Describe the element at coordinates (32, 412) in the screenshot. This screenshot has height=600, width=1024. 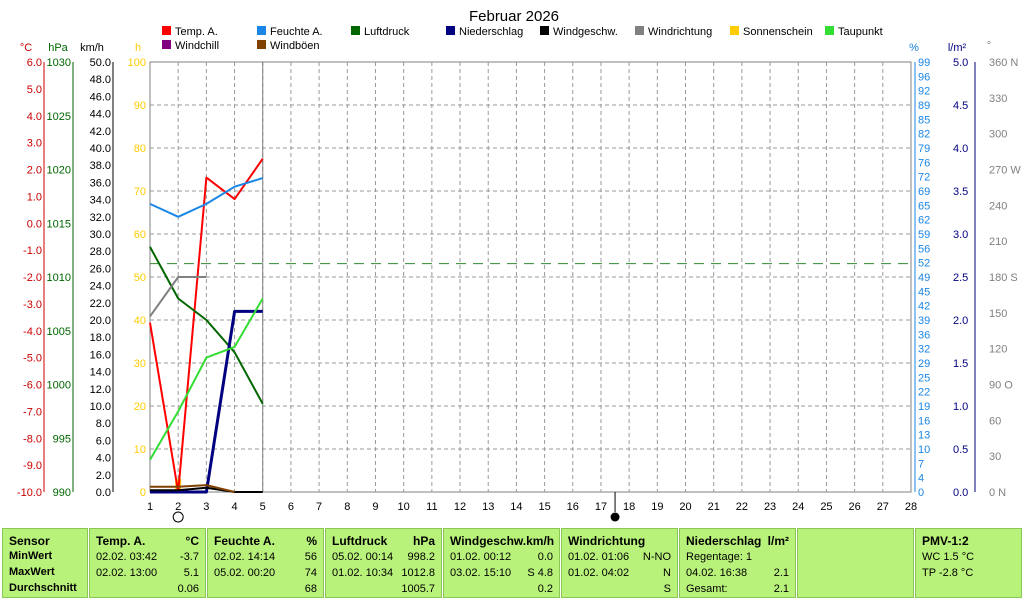
I see `temp-tick-label: -7.0` at that location.